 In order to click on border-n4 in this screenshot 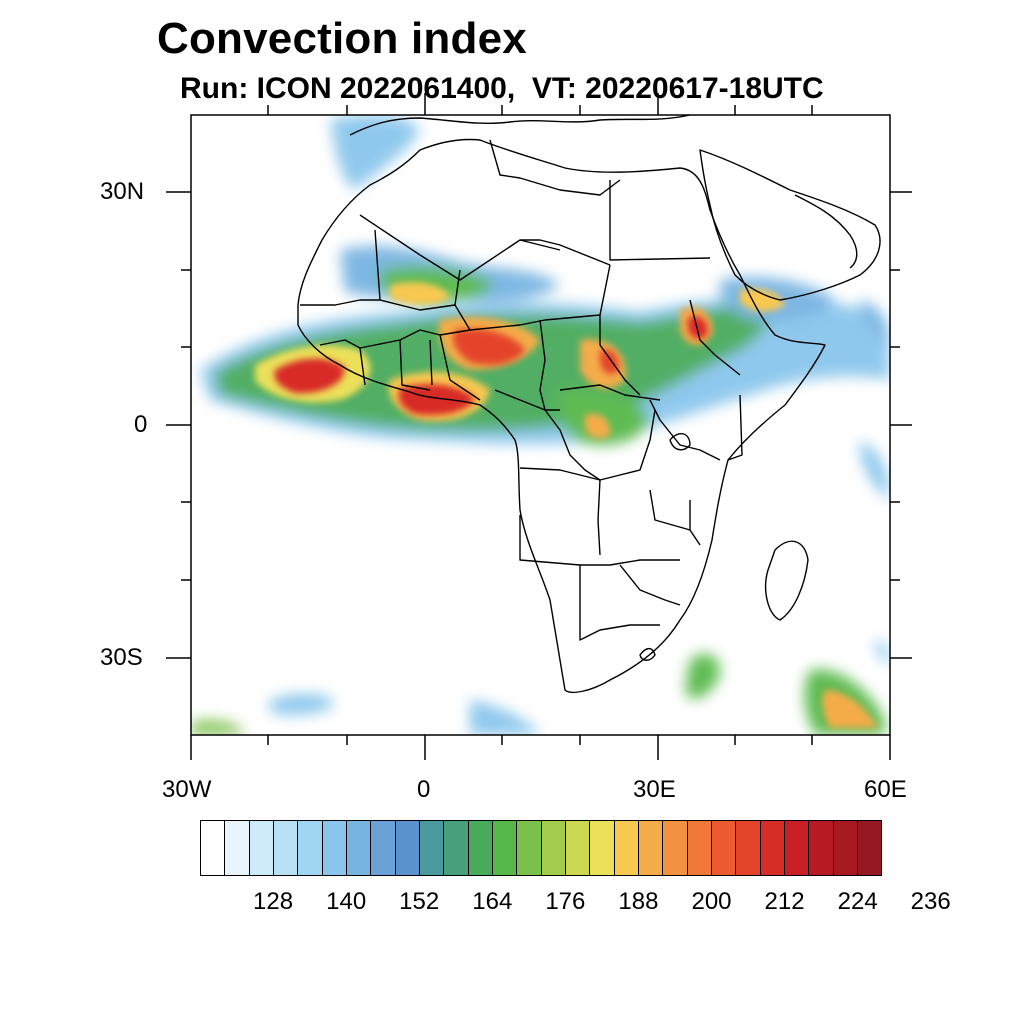, I will do `click(565, 252)`.